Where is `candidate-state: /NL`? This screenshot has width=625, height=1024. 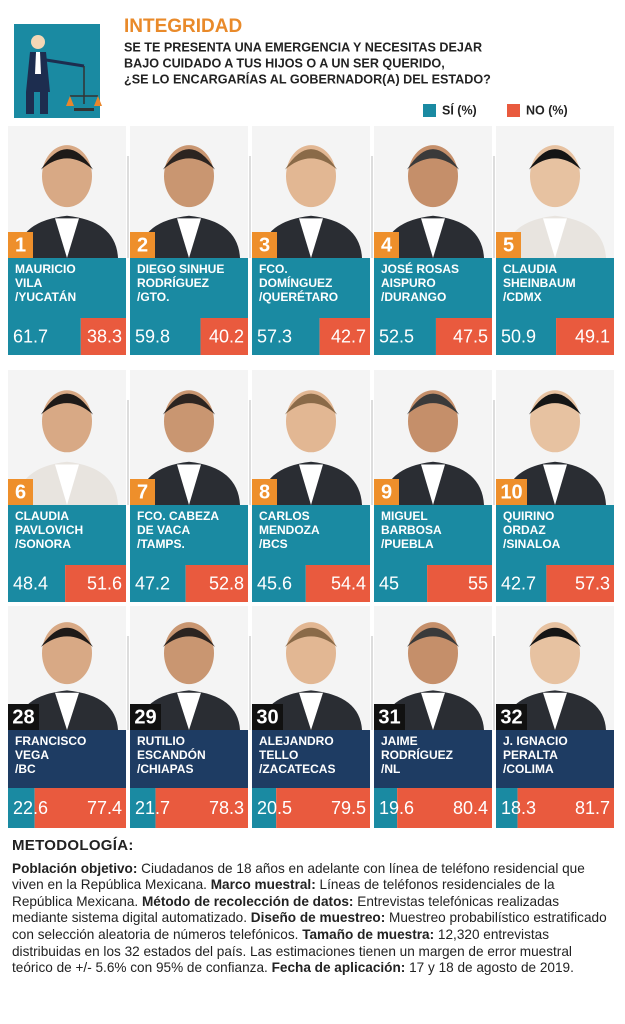
candidate-state: /NL is located at coordinates (390, 769).